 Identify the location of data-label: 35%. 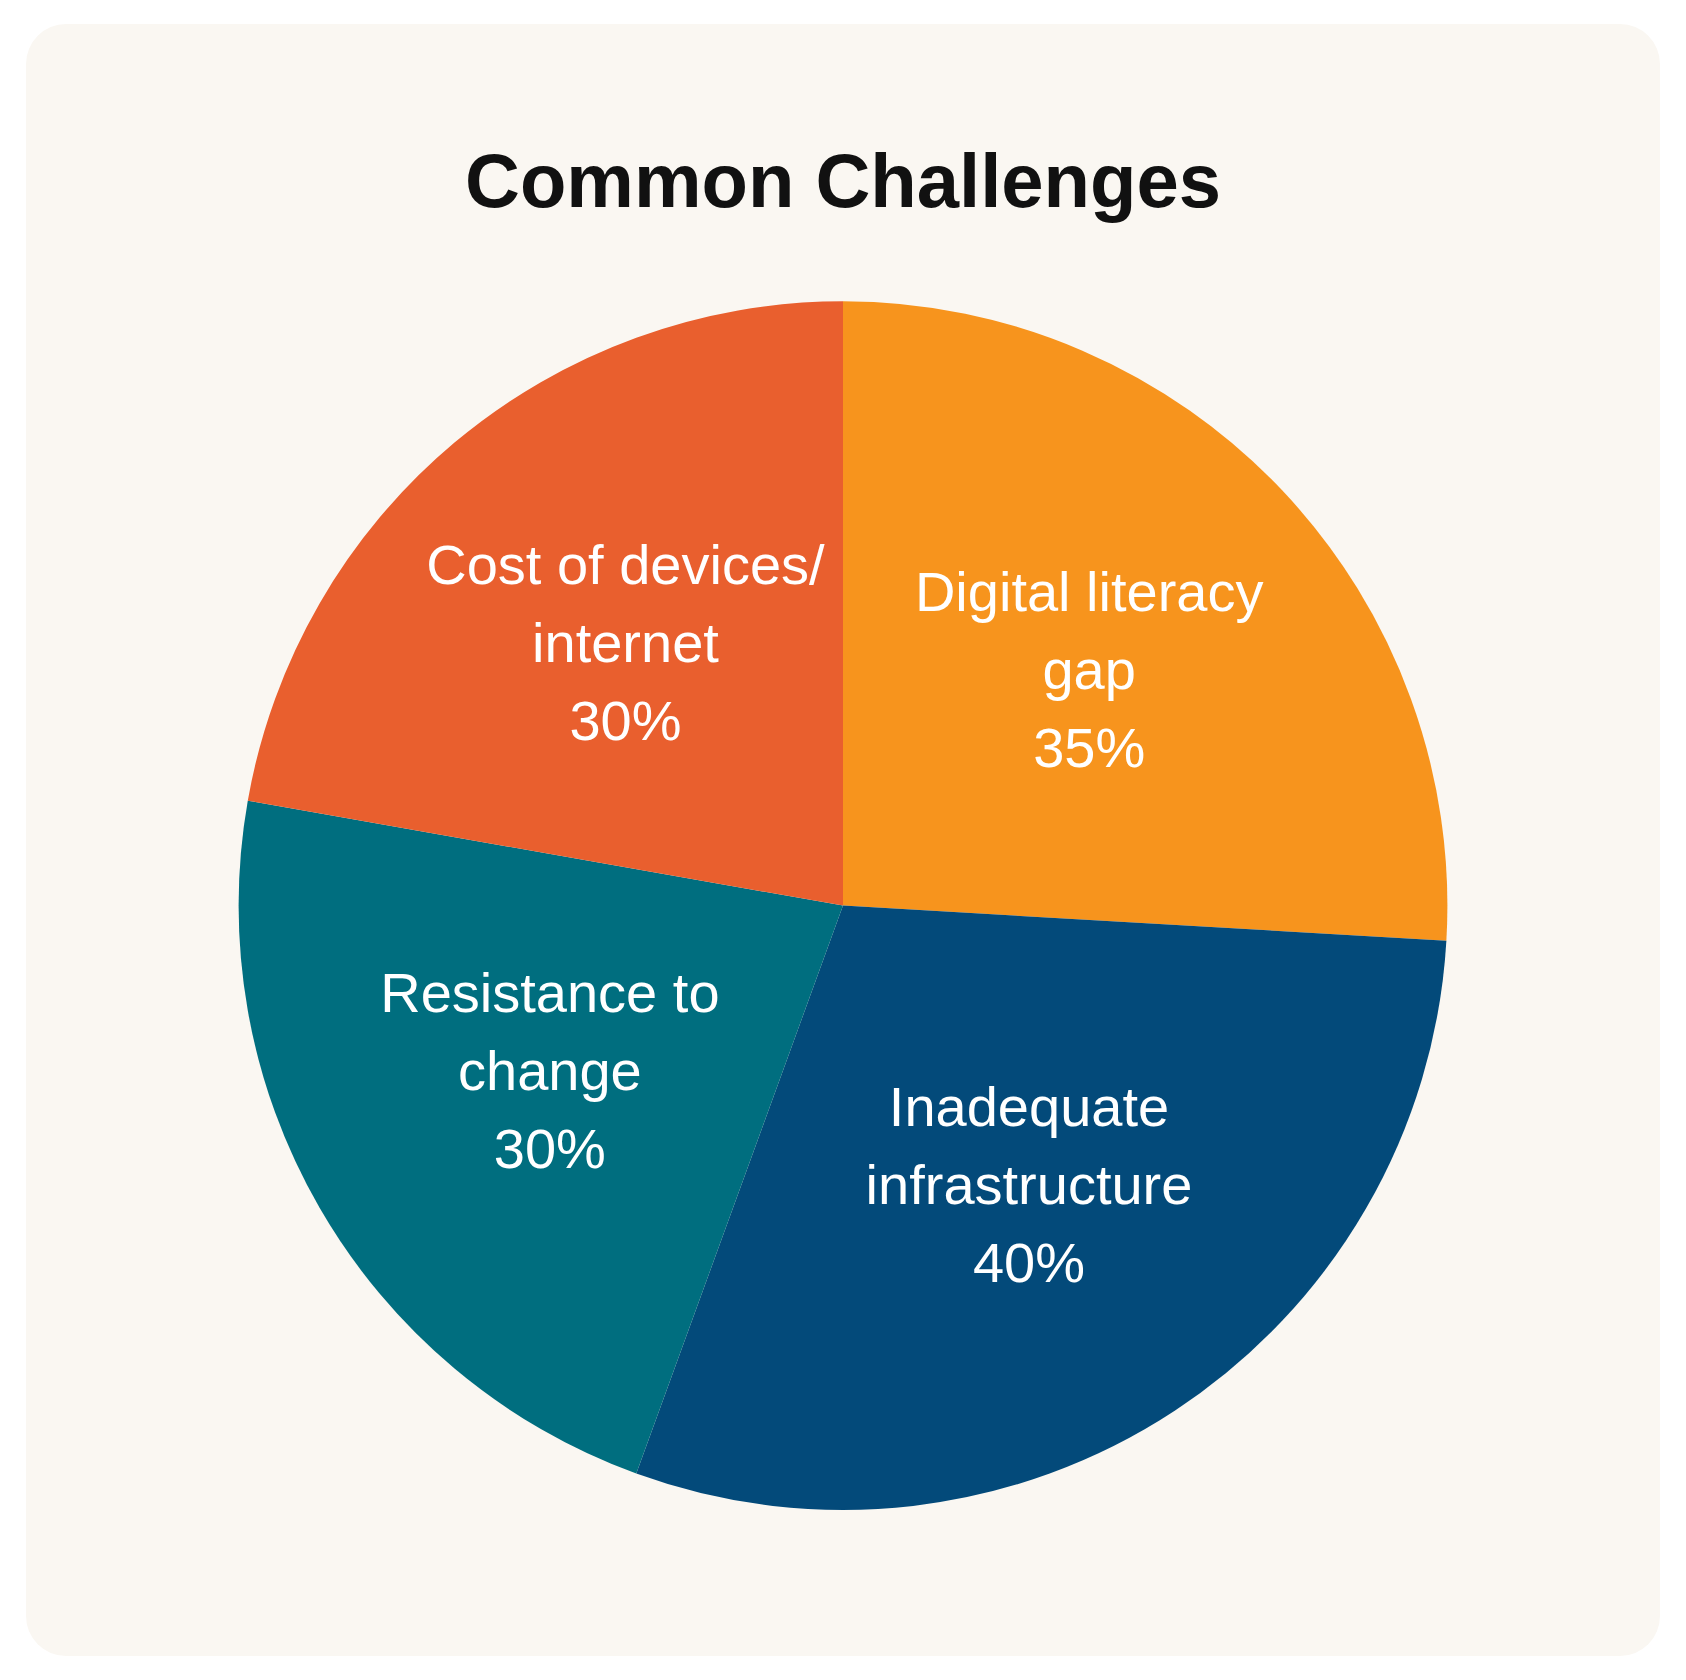
(1089, 747).